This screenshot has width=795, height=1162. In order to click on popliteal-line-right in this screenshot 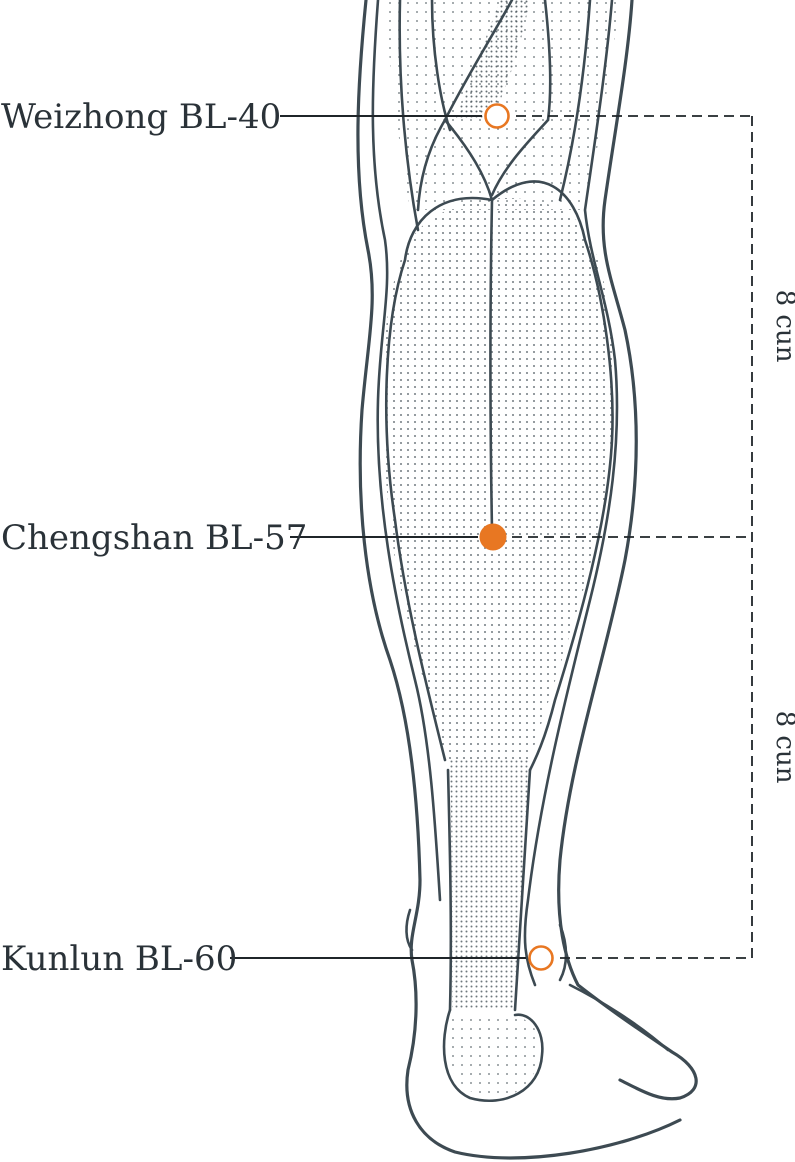, I will do `click(520, 157)`.